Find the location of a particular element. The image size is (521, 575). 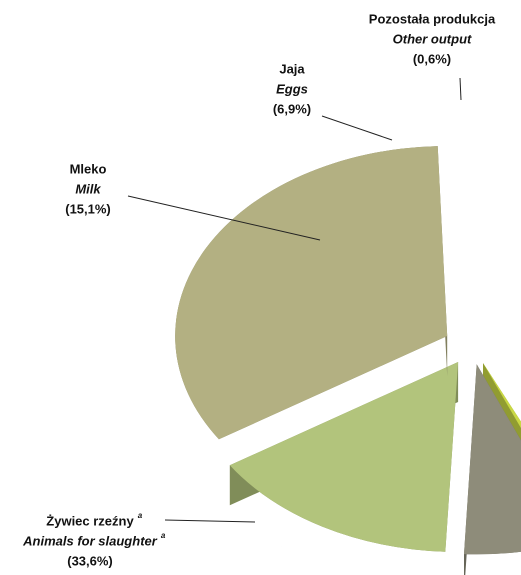

category-label: Mleko is located at coordinates (88, 168).